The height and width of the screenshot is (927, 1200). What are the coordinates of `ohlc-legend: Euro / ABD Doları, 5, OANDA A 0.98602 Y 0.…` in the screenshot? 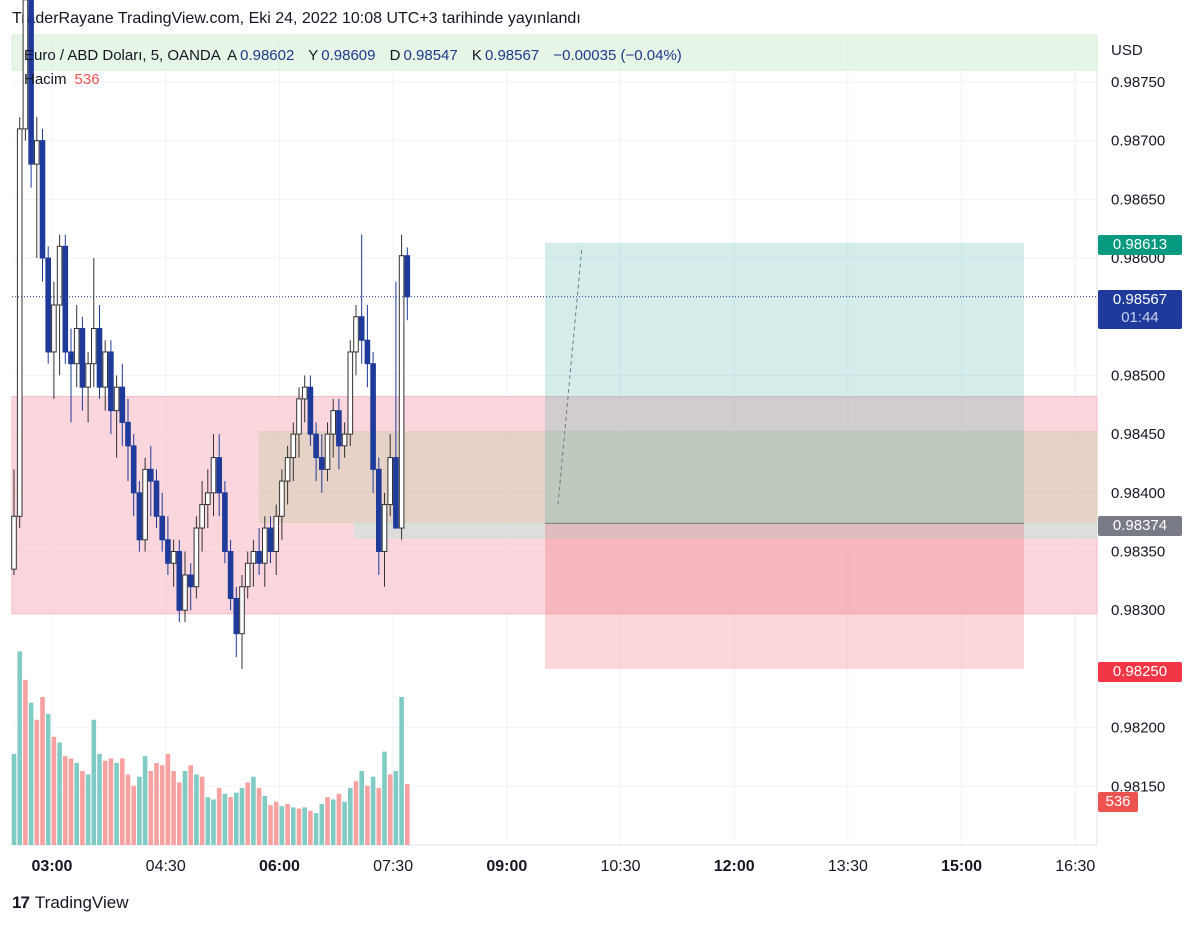 It's located at (354, 55).